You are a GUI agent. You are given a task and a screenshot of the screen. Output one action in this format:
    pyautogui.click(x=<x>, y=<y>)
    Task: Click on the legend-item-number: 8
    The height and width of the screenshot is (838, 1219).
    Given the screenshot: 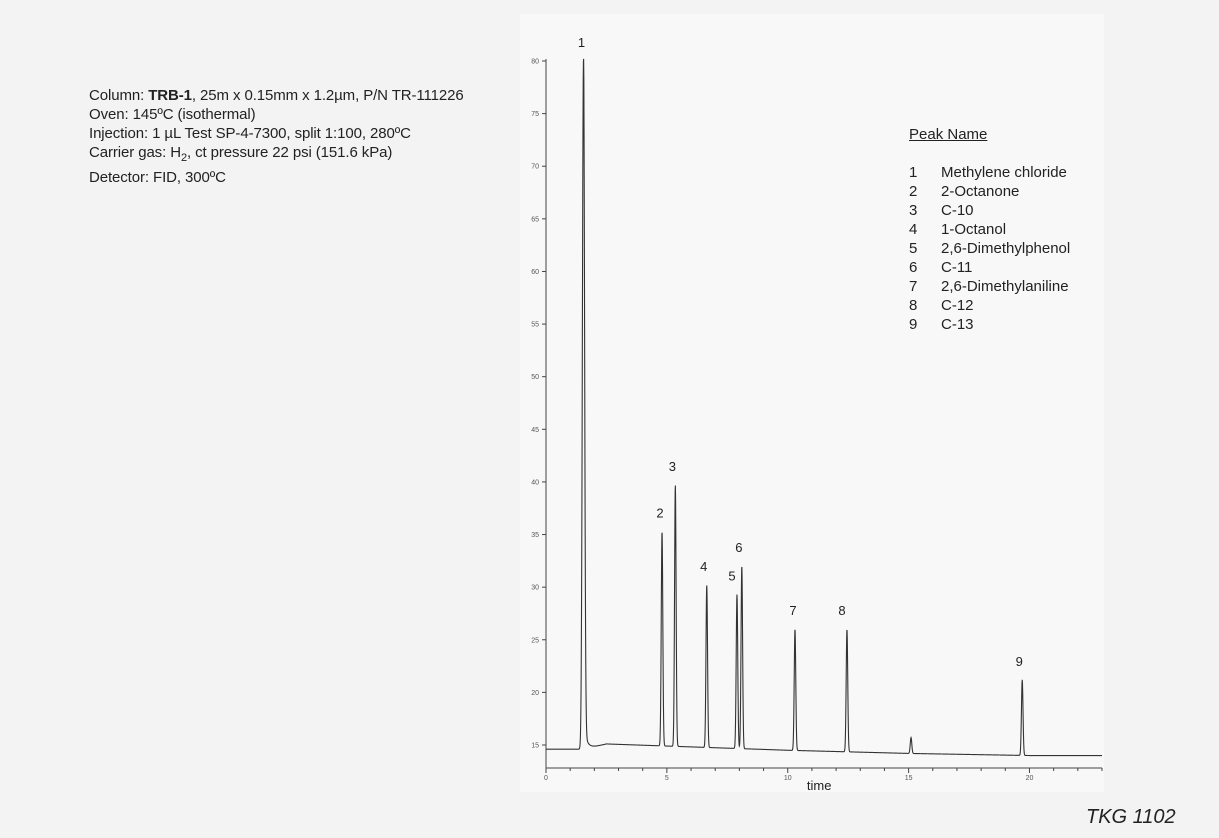 What is the action you would take?
    pyautogui.click(x=913, y=305)
    